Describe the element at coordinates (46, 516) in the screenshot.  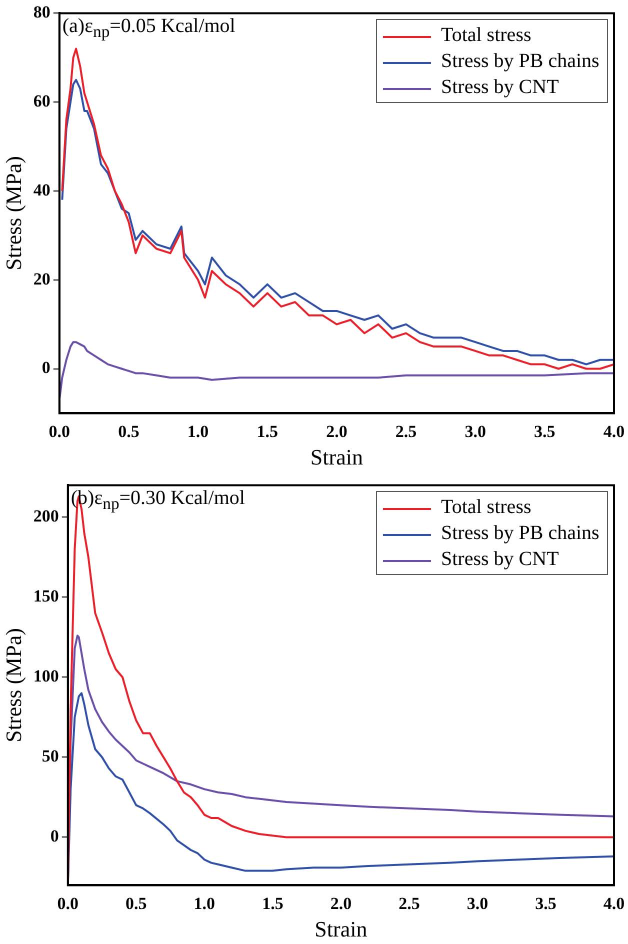
I see `y-tick-label: 200` at that location.